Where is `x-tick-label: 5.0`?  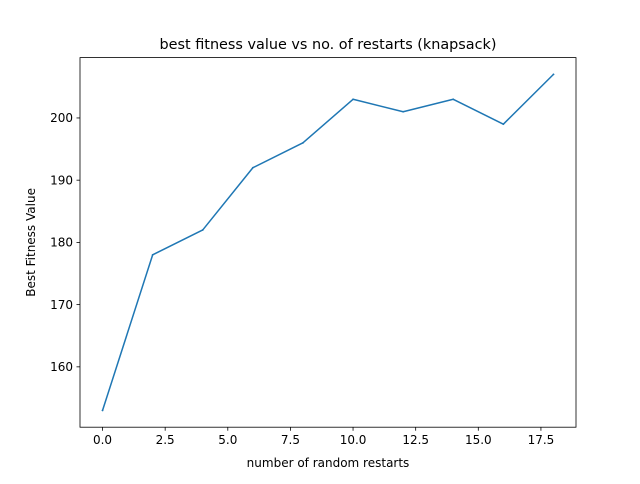
x-tick-label: 5.0 is located at coordinates (227, 440).